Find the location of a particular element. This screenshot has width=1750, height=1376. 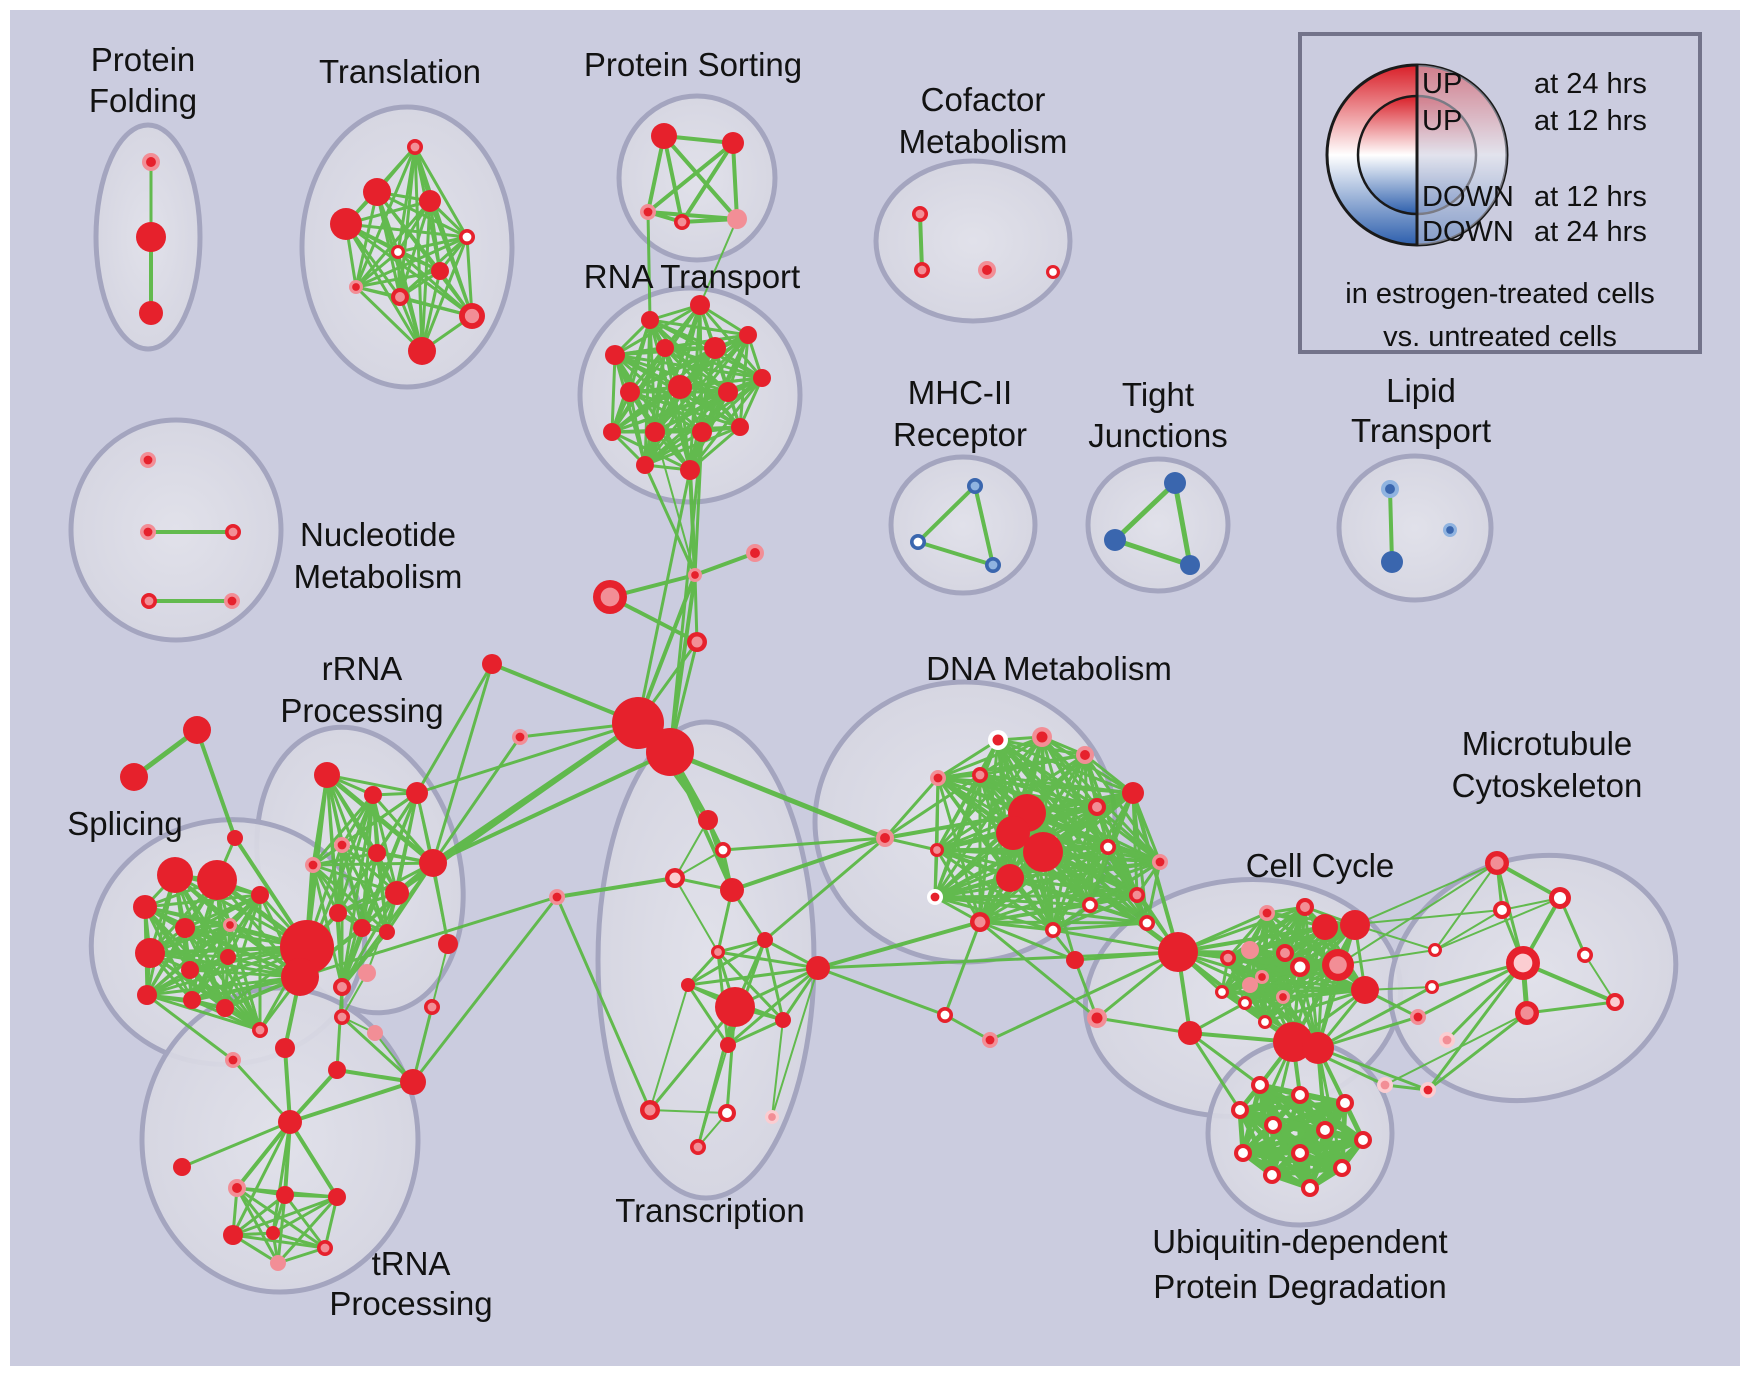

legend-time-label: at 12 hrs is located at coordinates (1590, 197).